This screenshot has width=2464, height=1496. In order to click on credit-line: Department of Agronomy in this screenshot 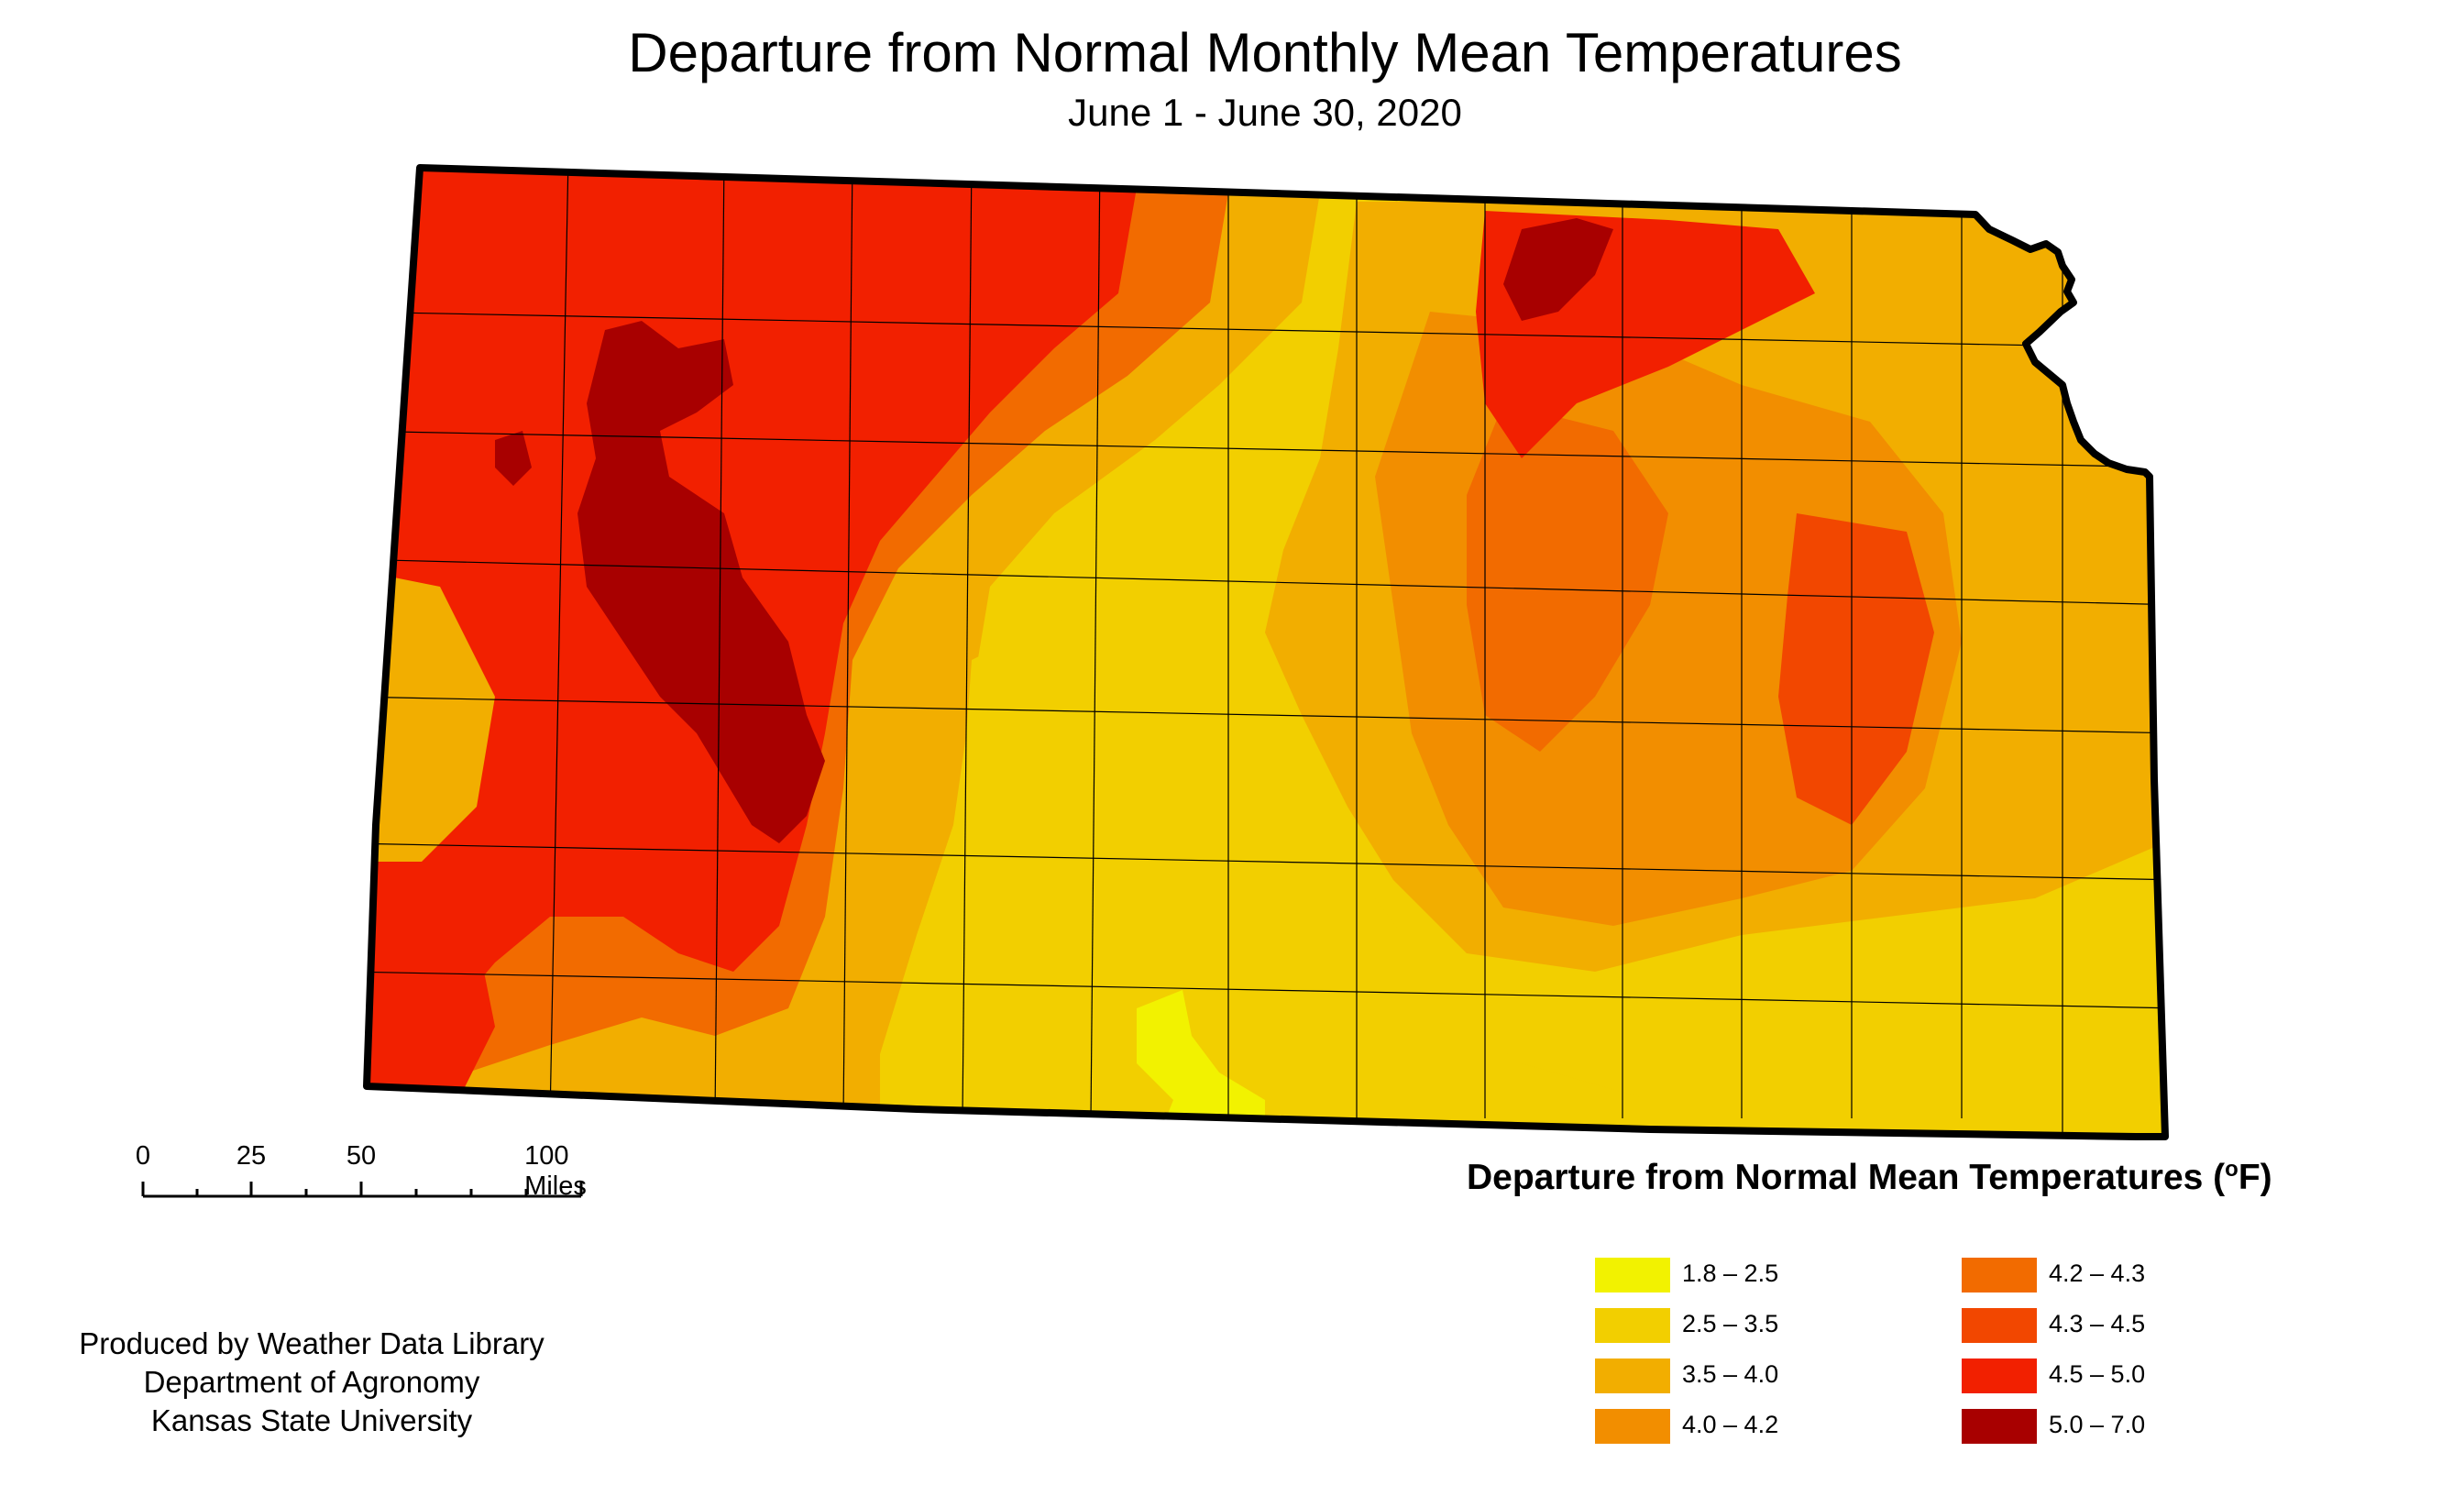, I will do `click(311, 1382)`.